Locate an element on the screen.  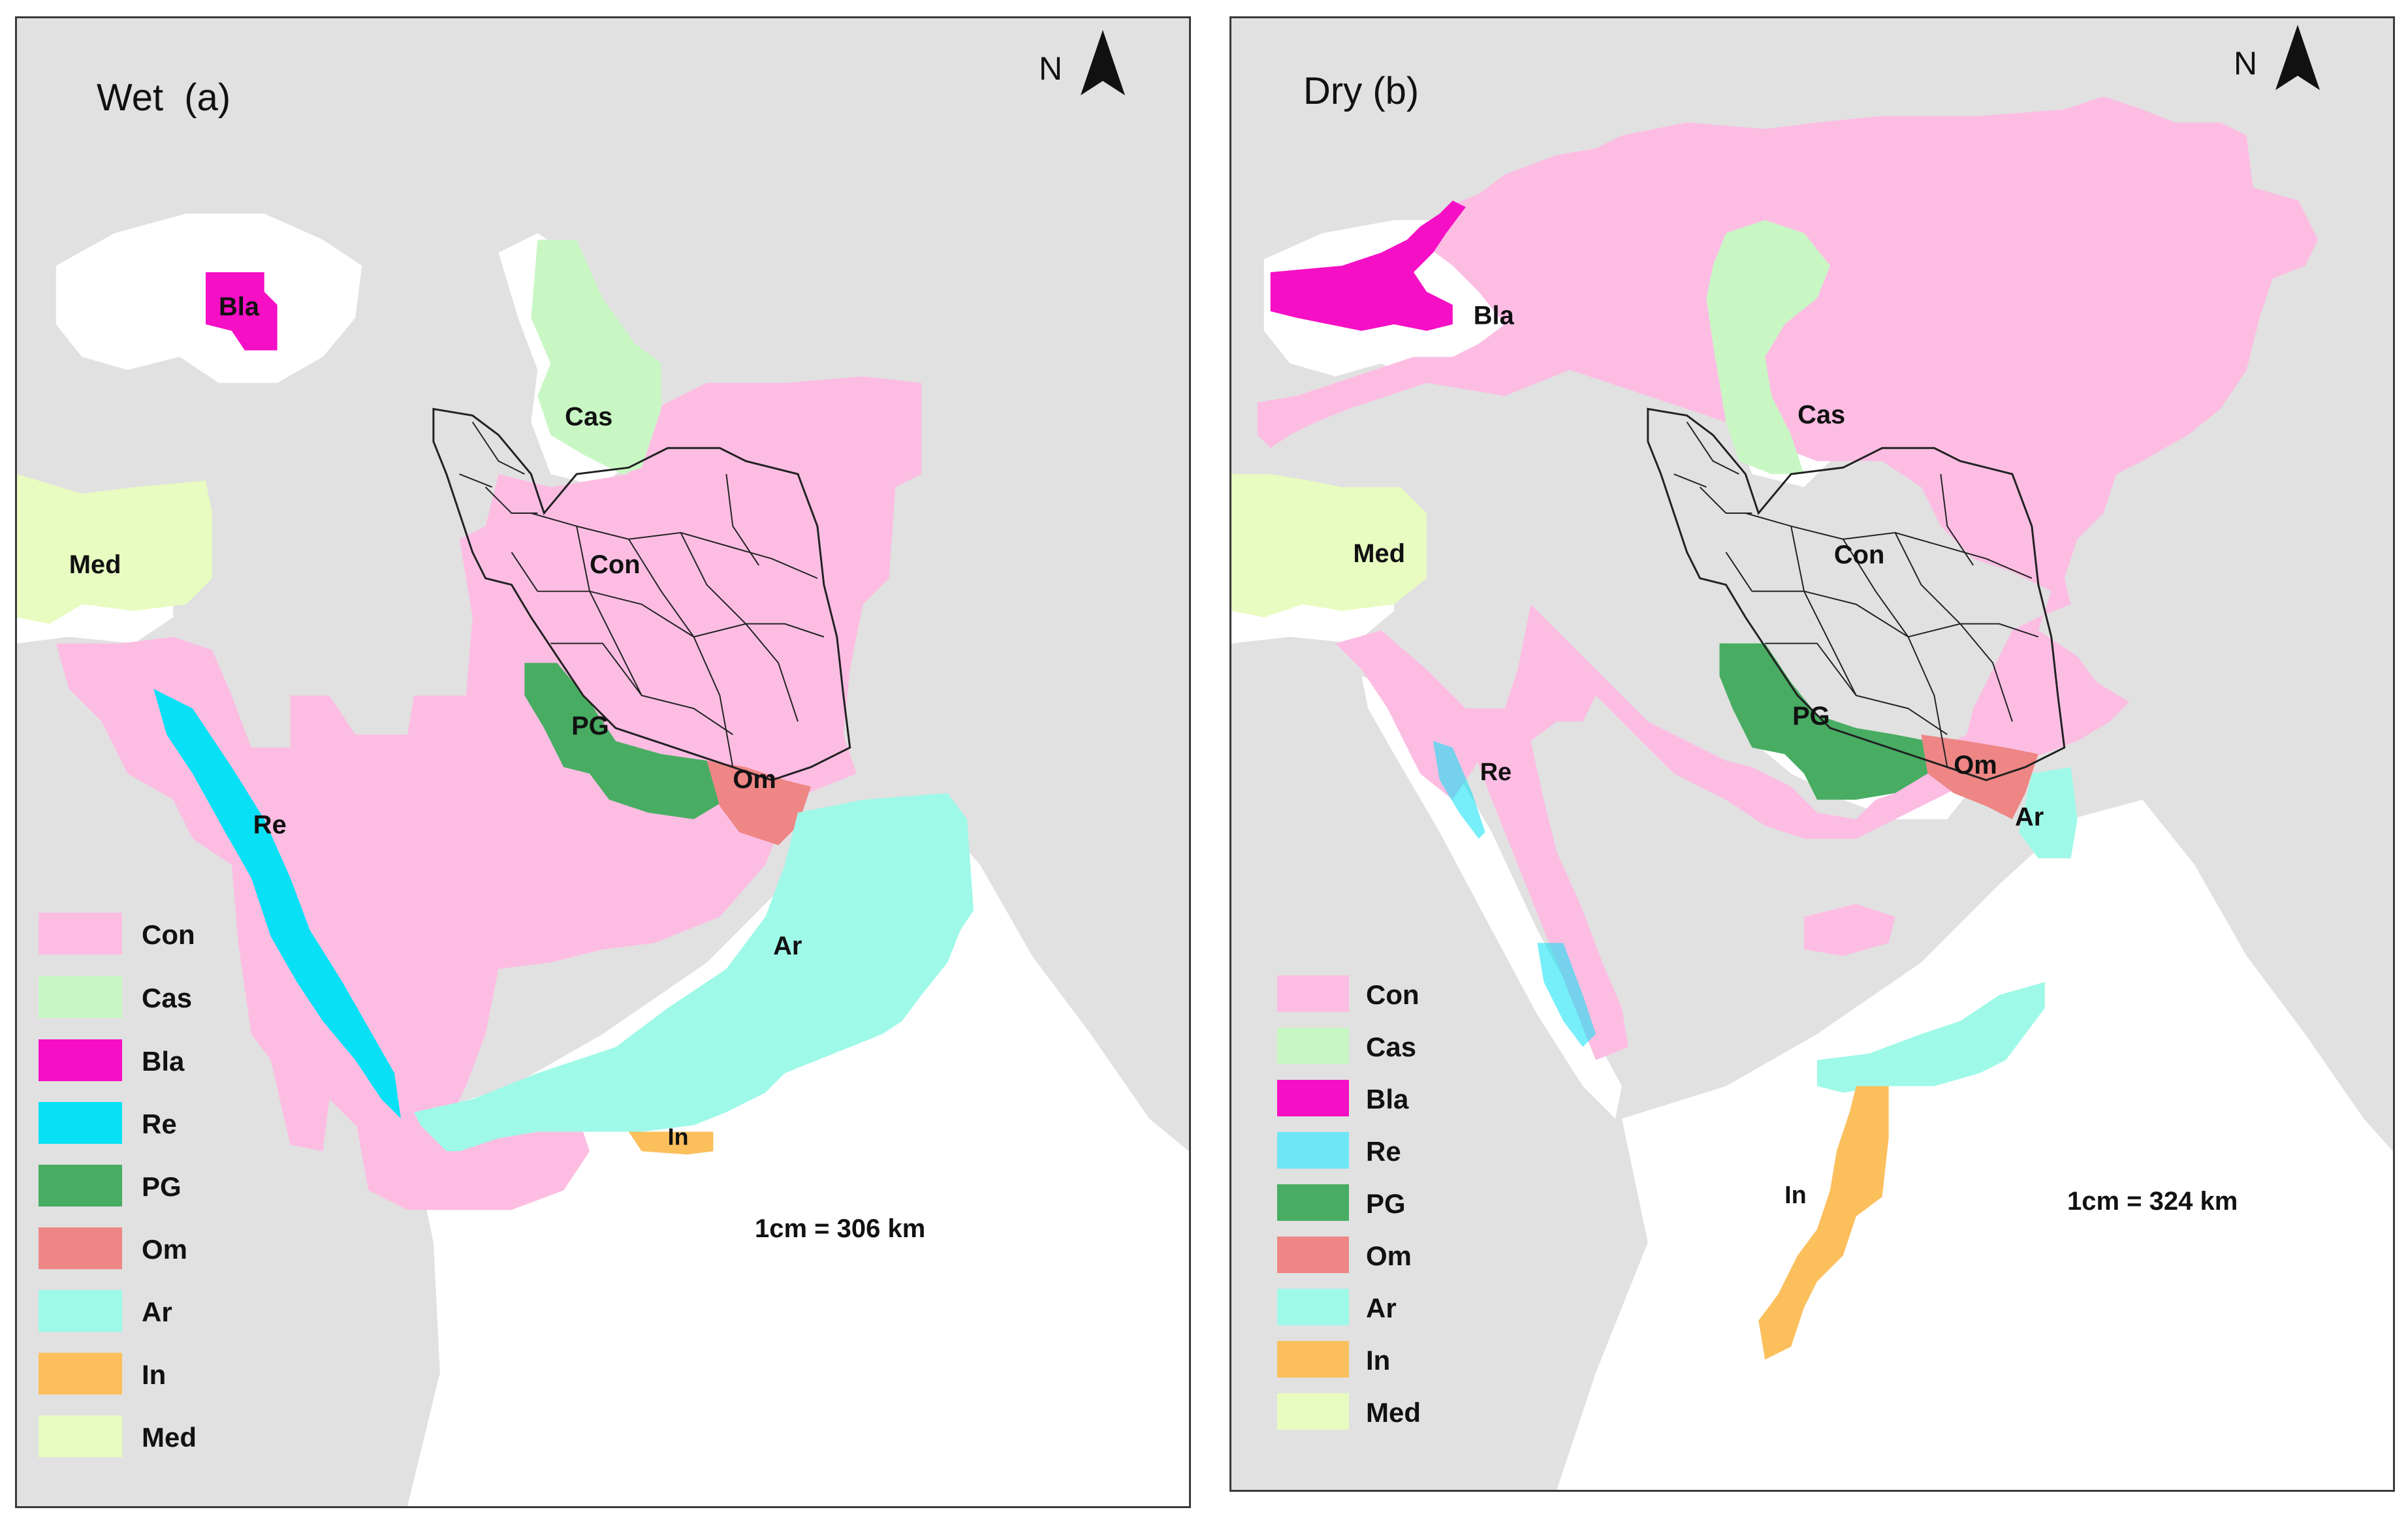
legend-label: Con is located at coordinates (168, 934).